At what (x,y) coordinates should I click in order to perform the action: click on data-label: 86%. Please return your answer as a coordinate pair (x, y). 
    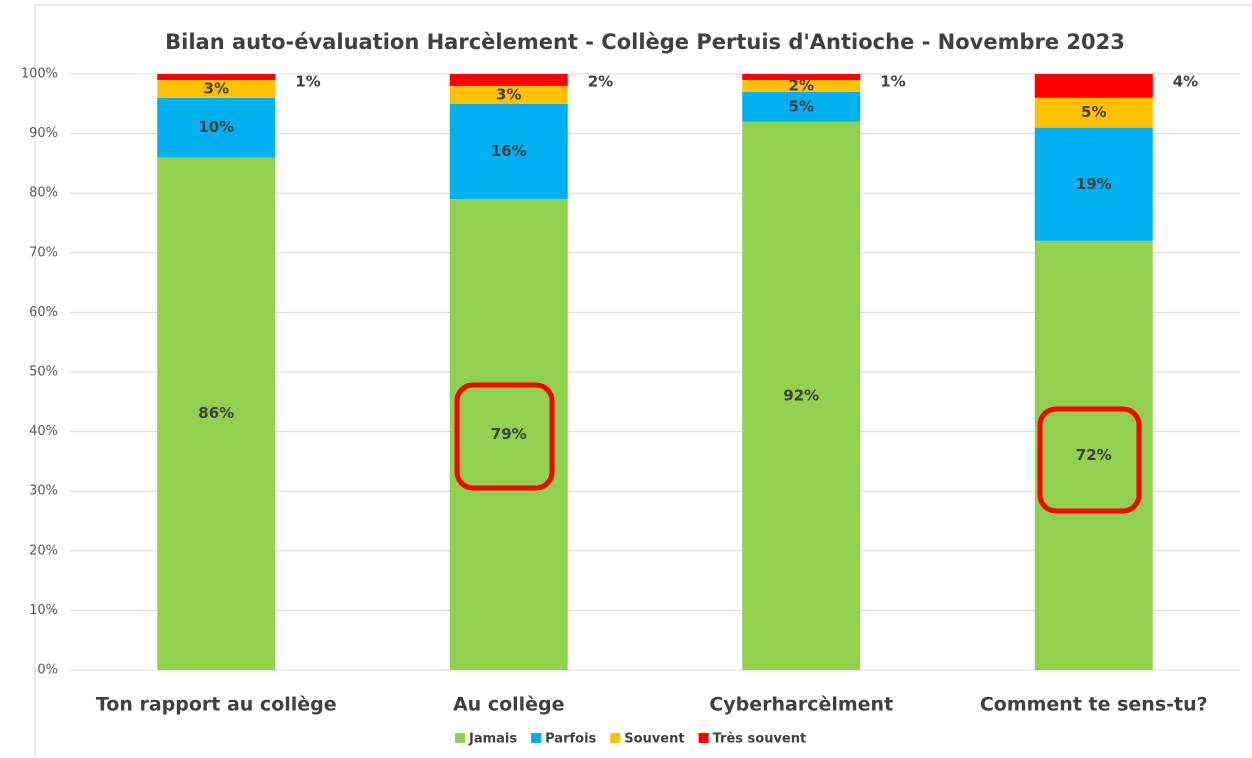
    Looking at the image, I should click on (216, 413).